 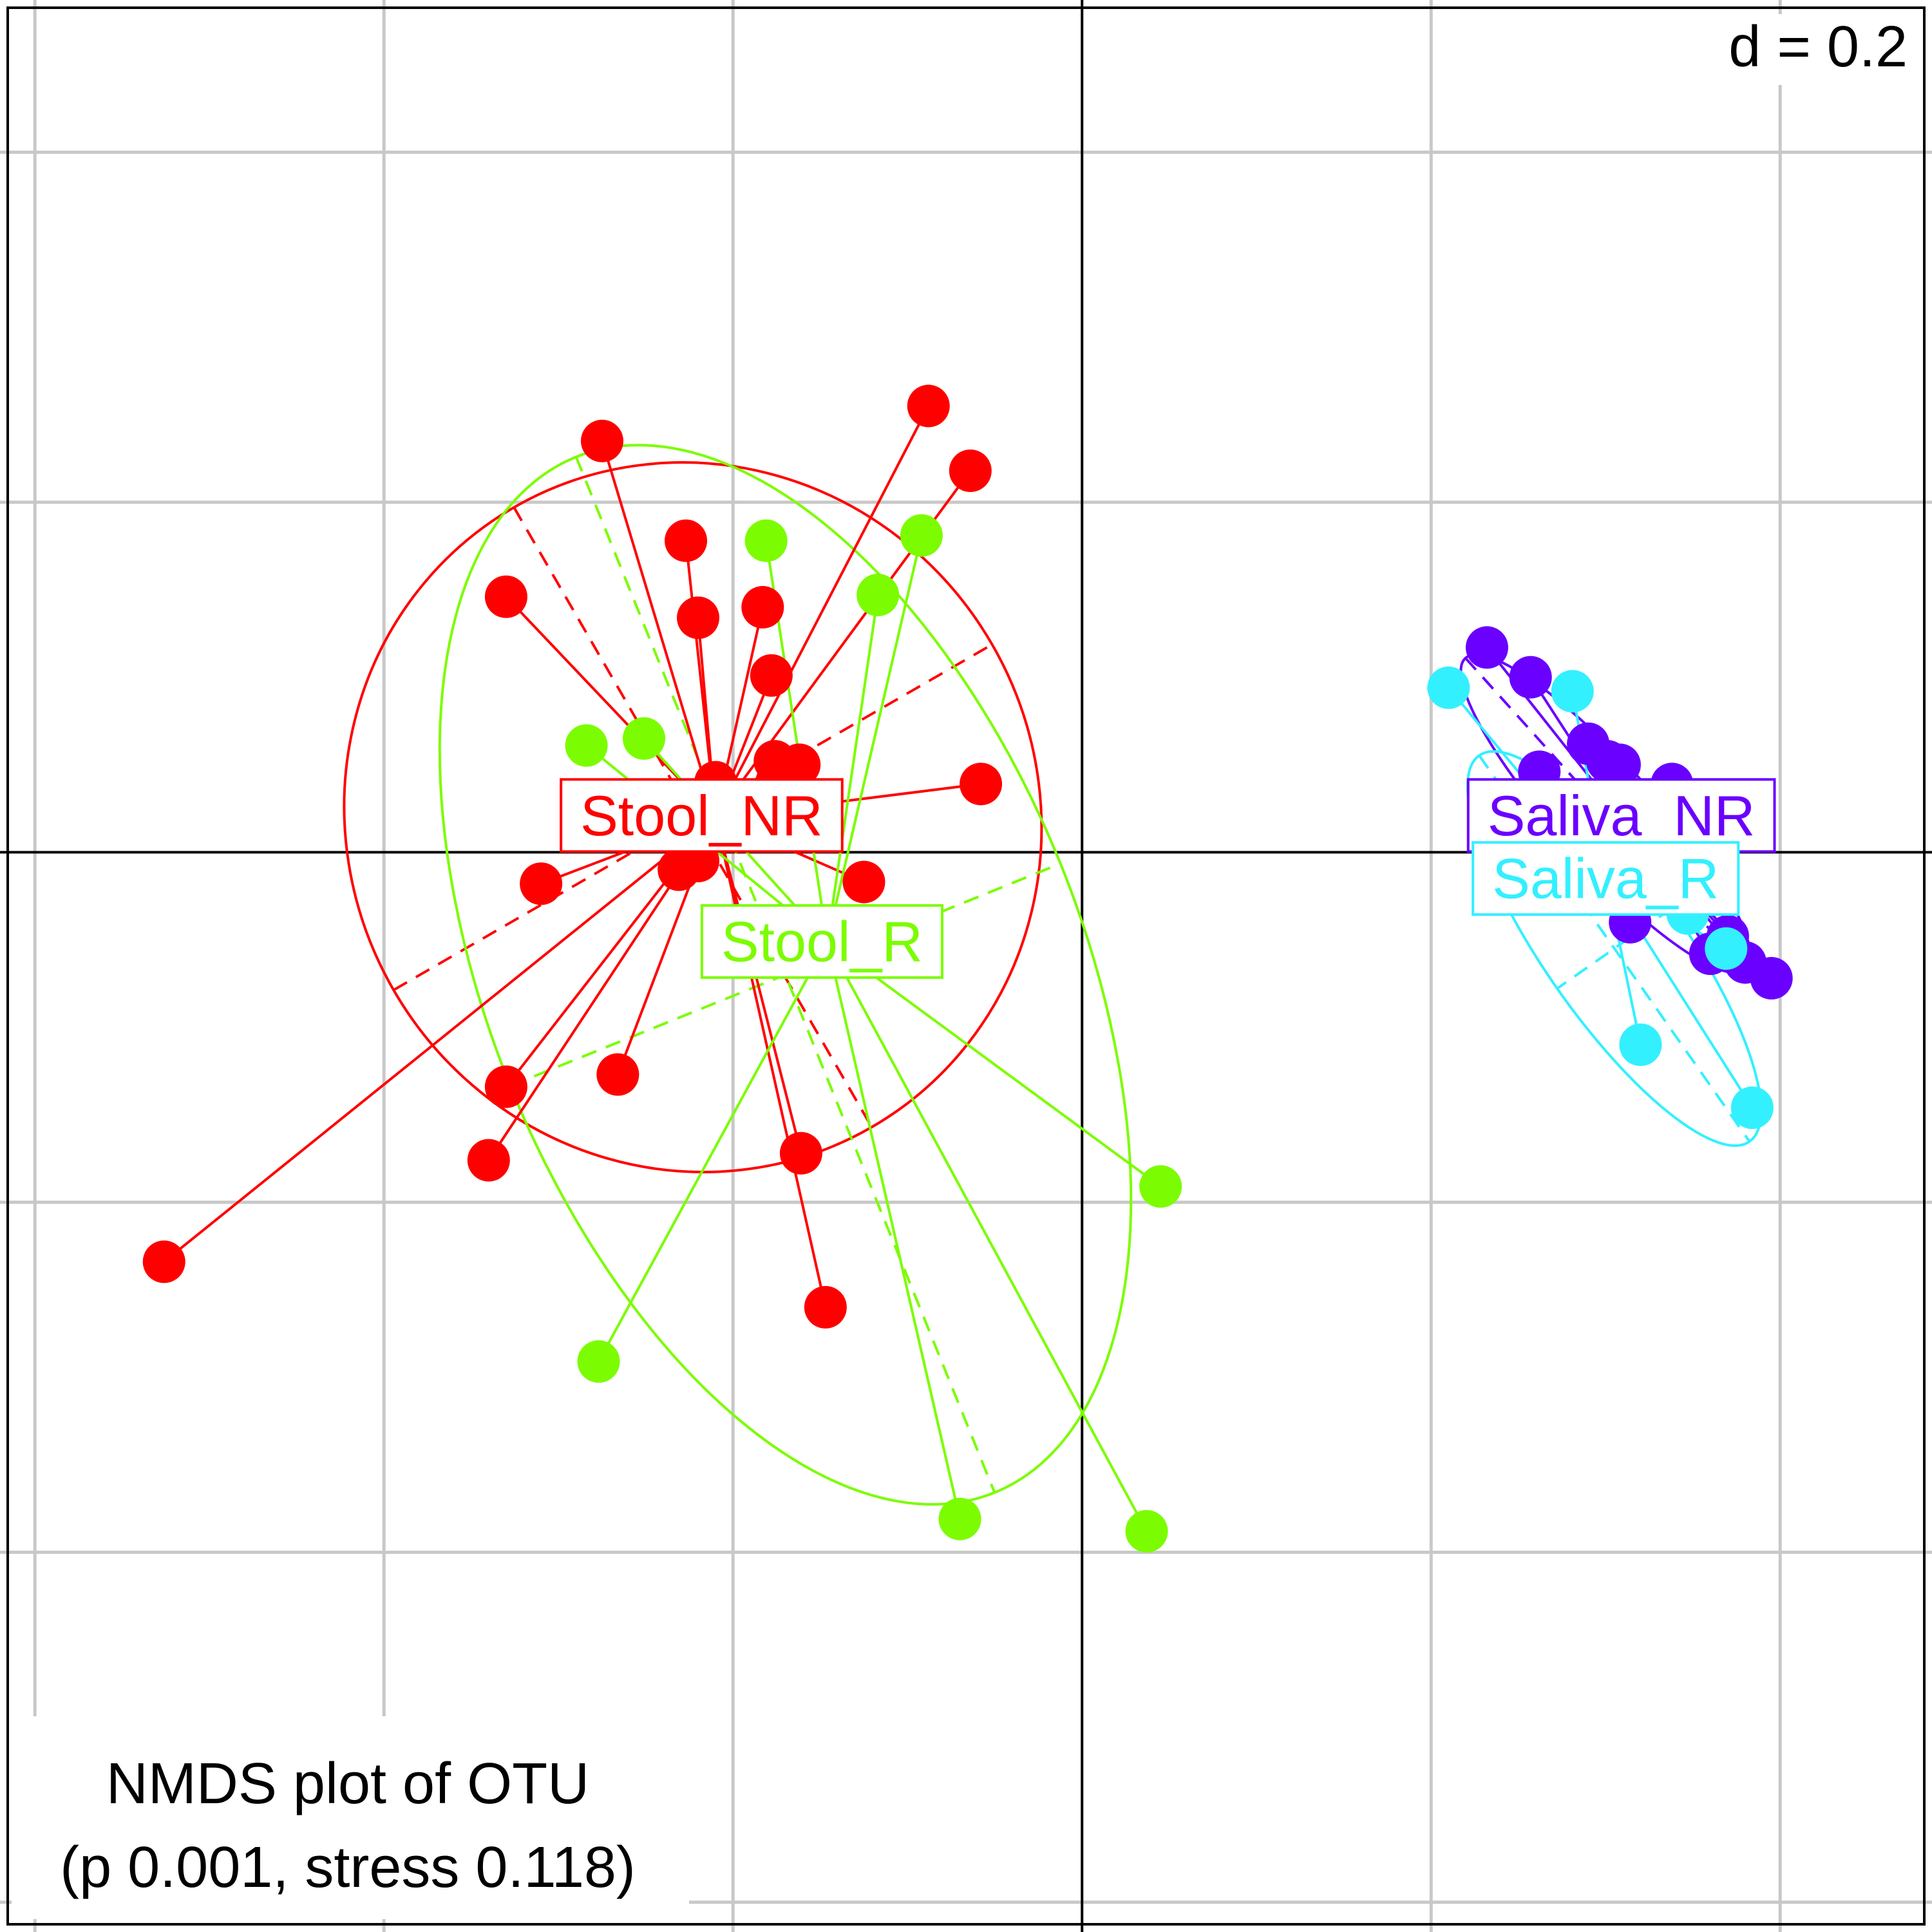 I want to click on stool-nr-label-text: Stool_NR, so click(x=701, y=816).